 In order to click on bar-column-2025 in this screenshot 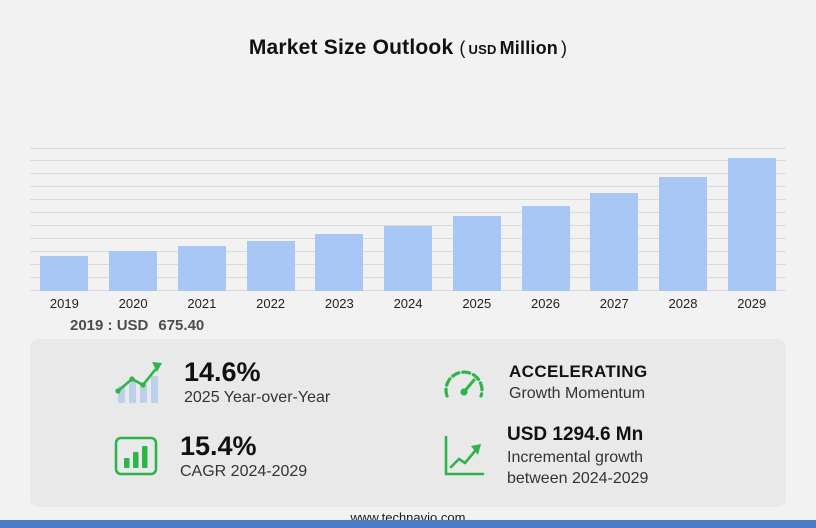, I will do `click(476, 220)`.